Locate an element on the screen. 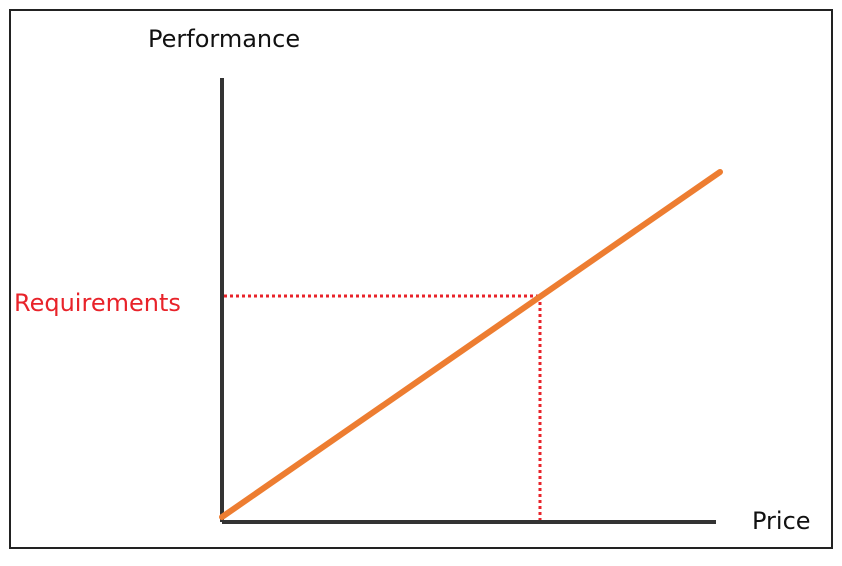  requirement-label: Requirements is located at coordinates (97, 303).